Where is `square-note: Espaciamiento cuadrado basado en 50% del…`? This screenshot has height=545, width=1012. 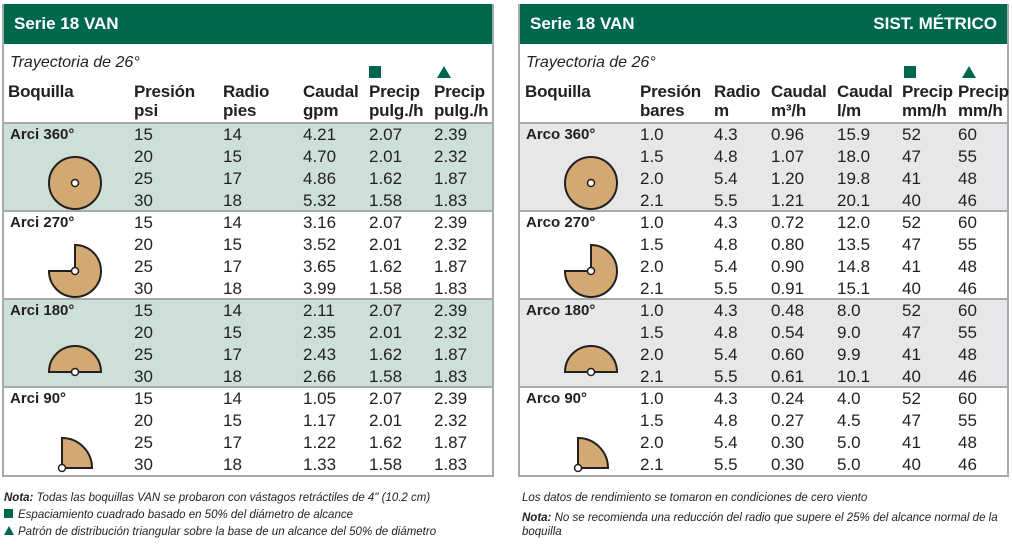
square-note: Espaciamiento cuadrado basado en 50% del… is located at coordinates (185, 515).